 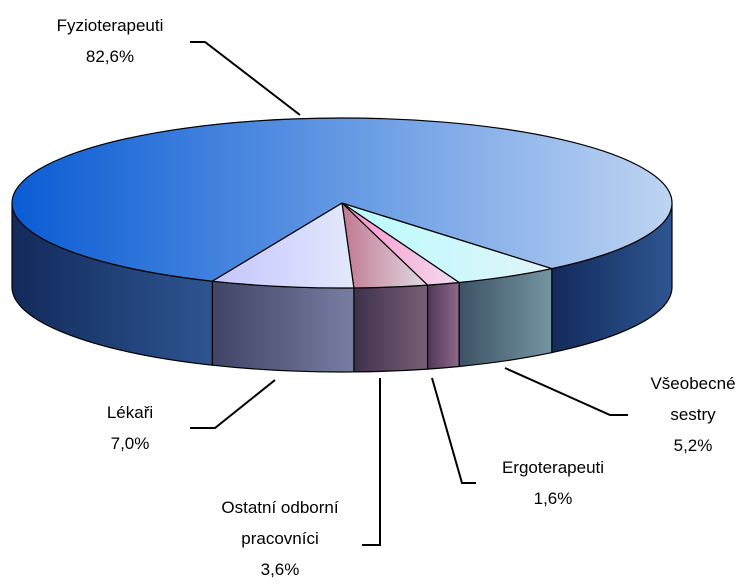 What do you see at coordinates (130, 428) in the screenshot?
I see `slice-label: Lékaři 7,0%` at bounding box center [130, 428].